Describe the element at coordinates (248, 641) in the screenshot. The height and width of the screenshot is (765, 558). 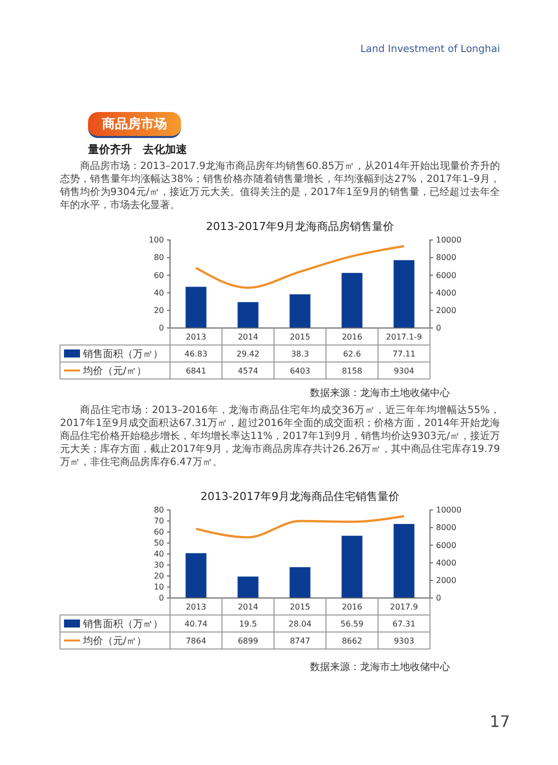
I see `data-label: 6899` at that location.